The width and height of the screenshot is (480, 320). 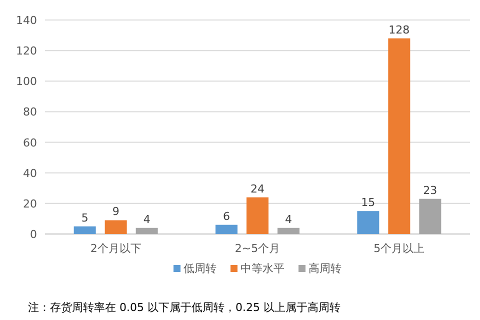 I want to click on y-tick-label: 80, so click(x=30, y=112).